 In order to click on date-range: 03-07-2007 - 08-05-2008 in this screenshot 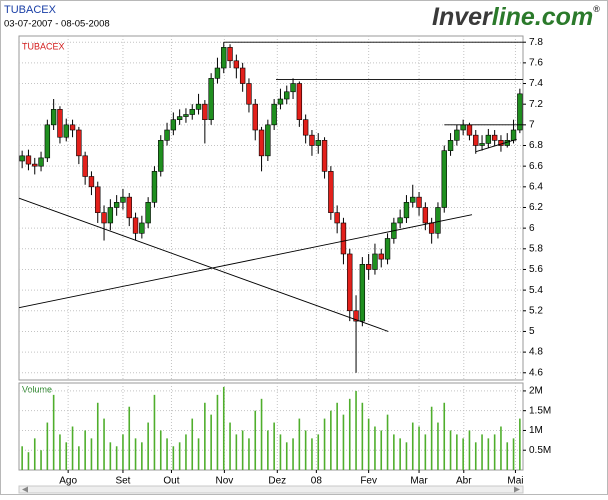, I will do `click(57, 24)`.